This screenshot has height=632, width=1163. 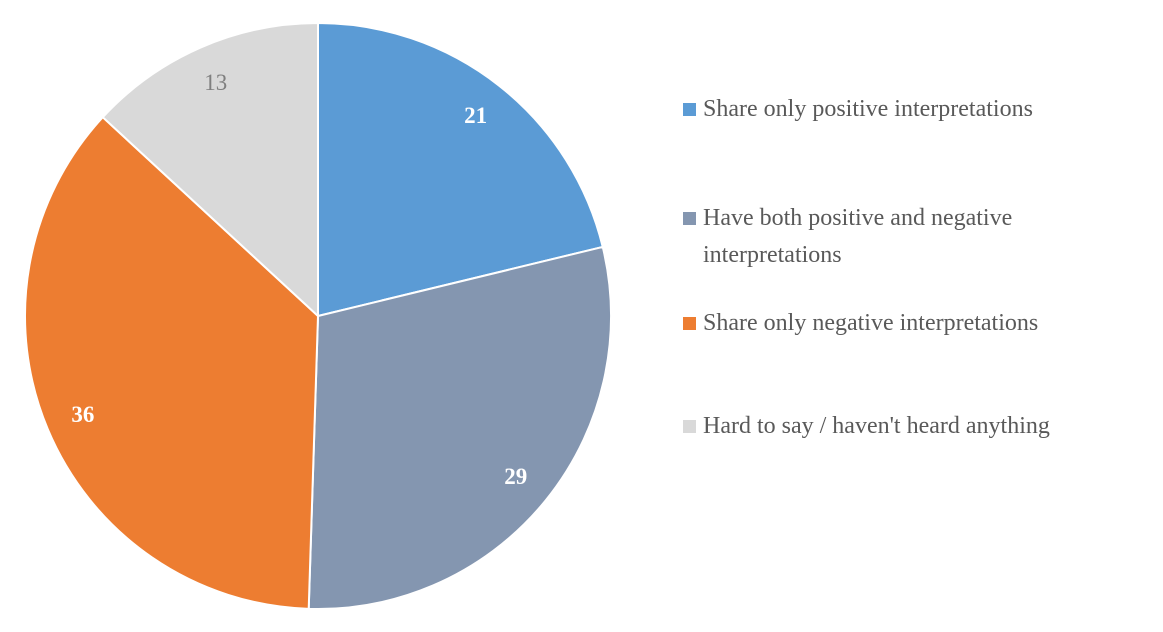 I want to click on legend-item-label: Share only negative interpretations, so click(x=871, y=323).